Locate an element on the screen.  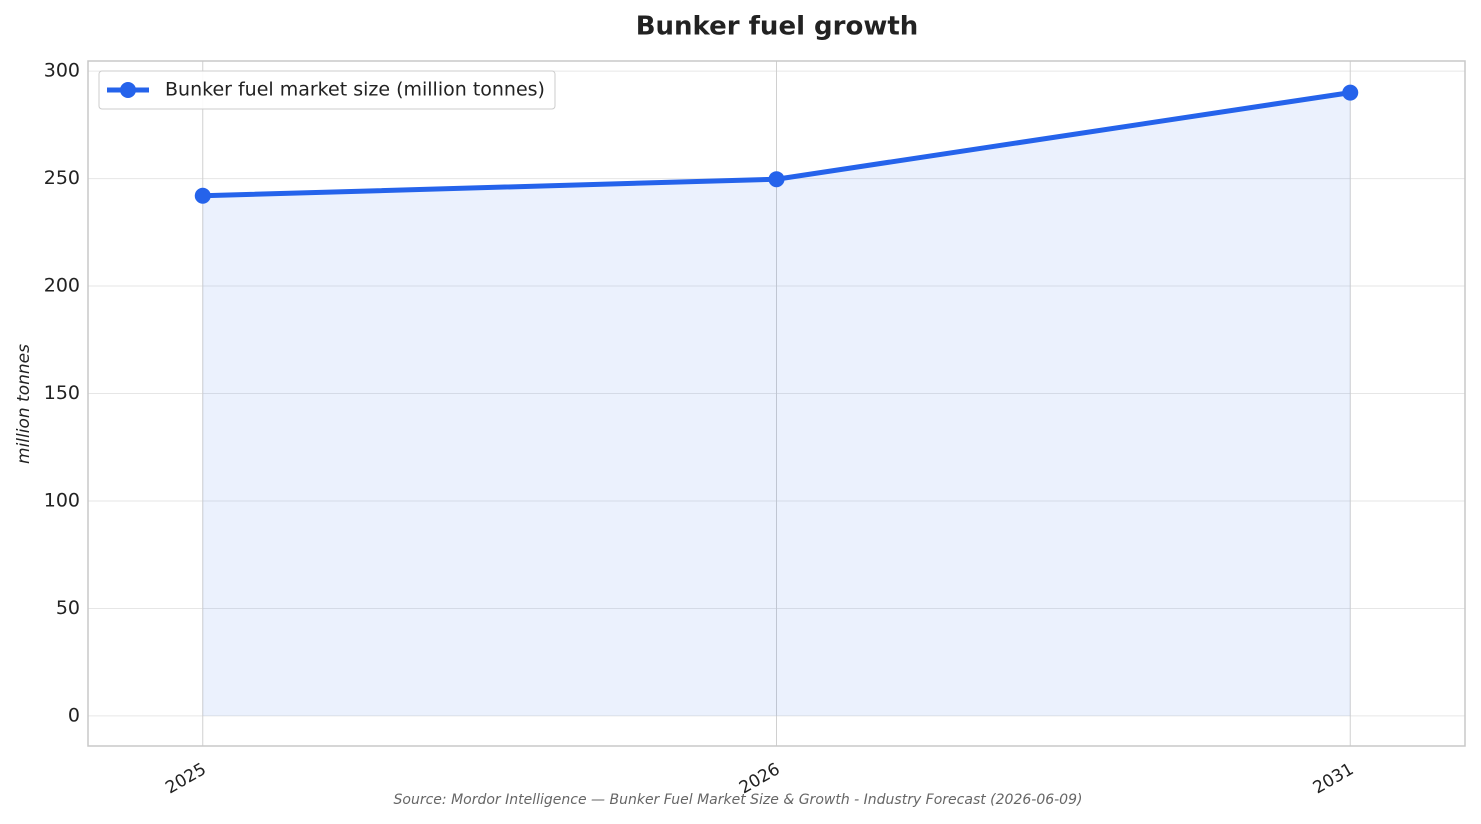
y-tick-label: 100 is located at coordinates (62, 500).